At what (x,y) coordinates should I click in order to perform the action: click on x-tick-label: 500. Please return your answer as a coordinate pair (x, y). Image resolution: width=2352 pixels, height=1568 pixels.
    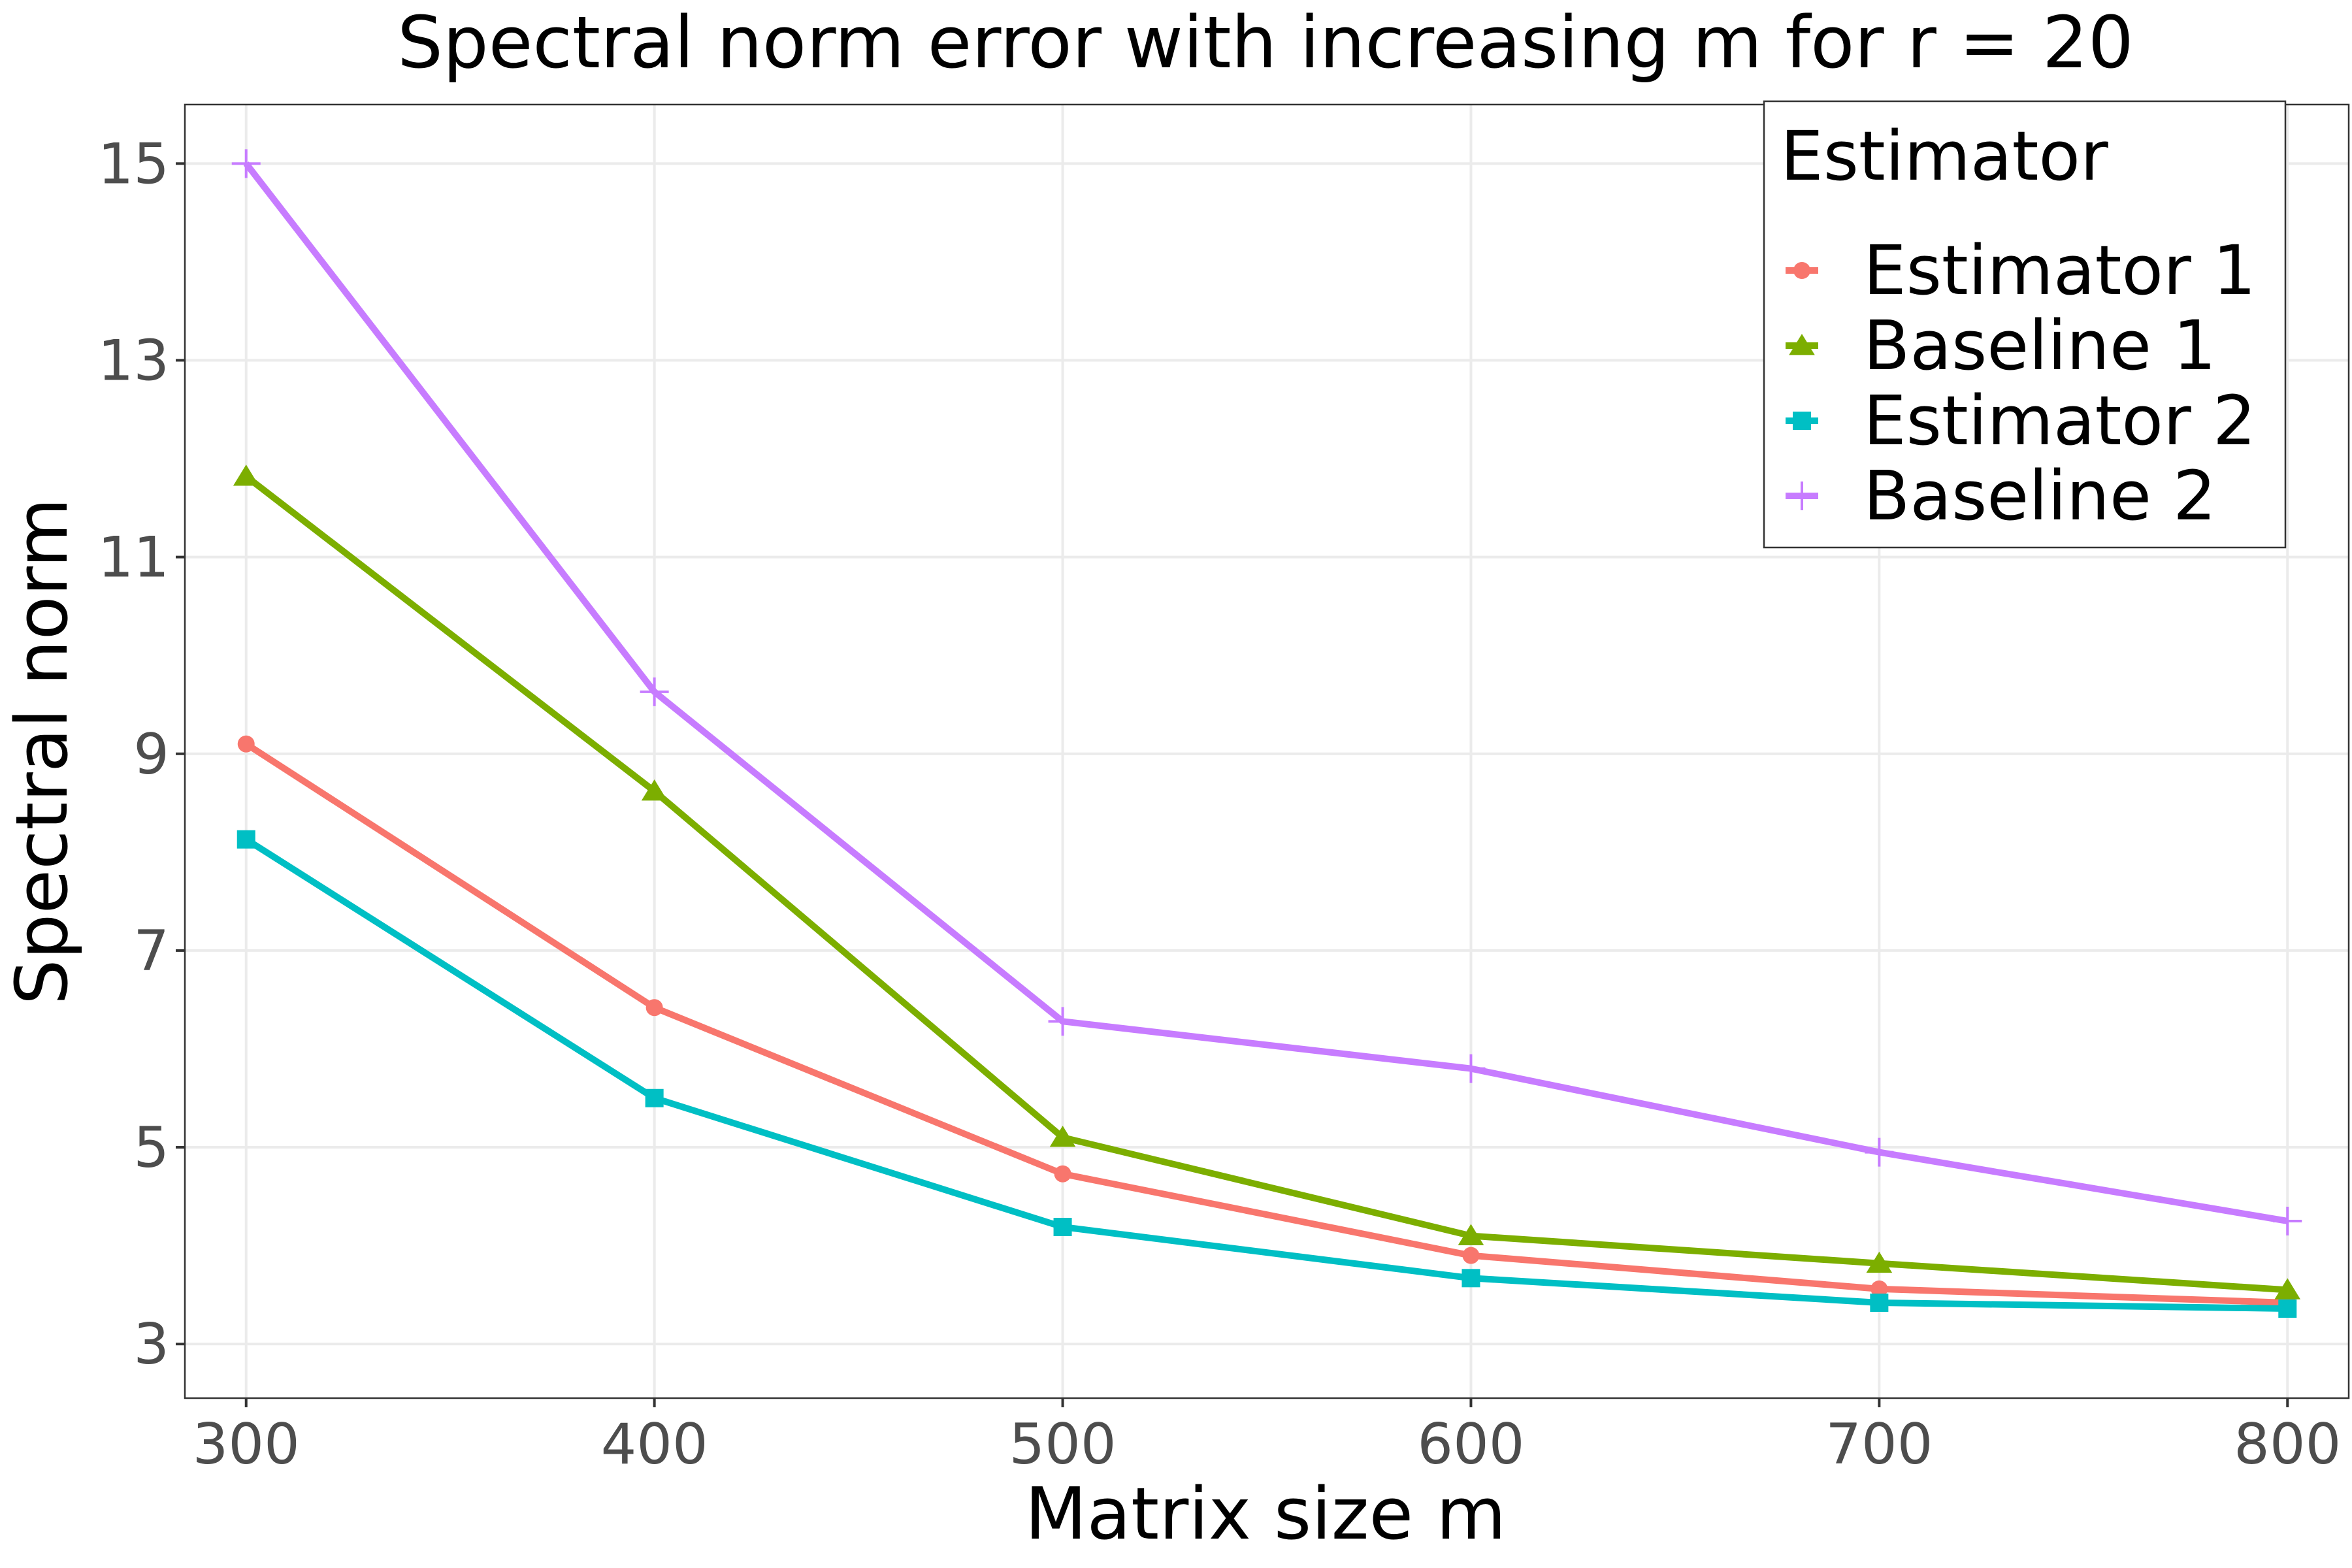
    Looking at the image, I should click on (1062, 1444).